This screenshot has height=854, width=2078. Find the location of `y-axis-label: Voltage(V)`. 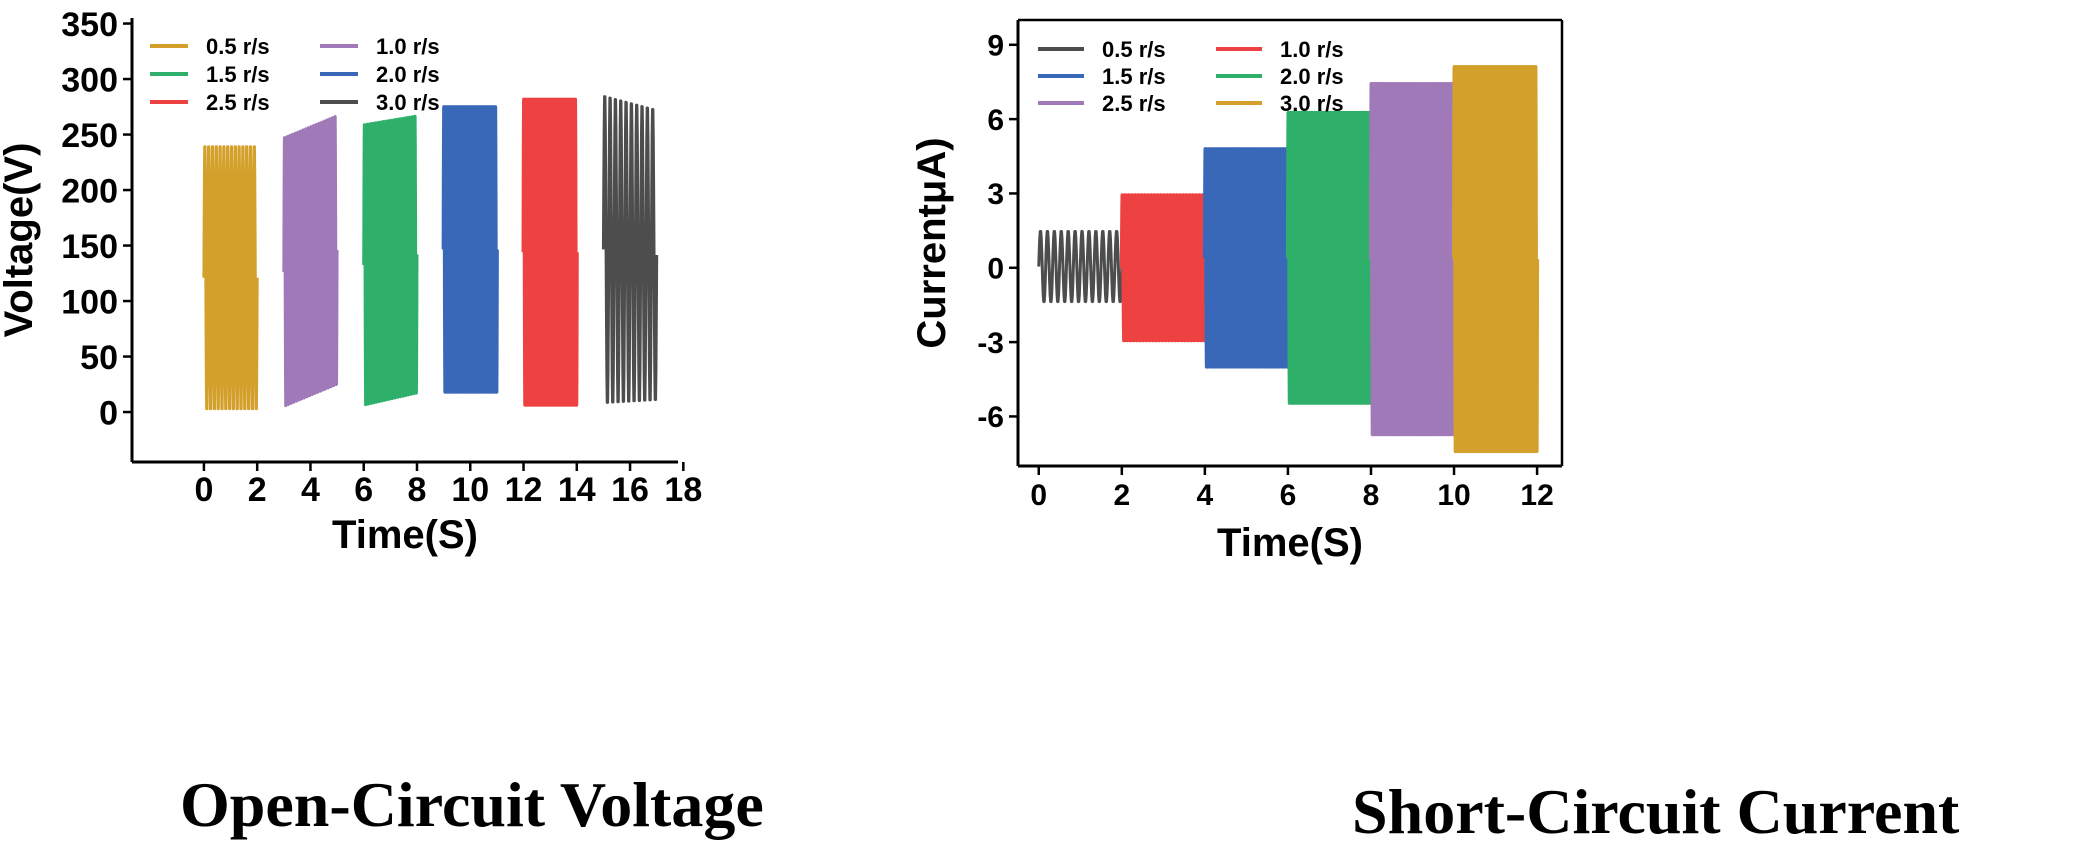

y-axis-label: Voltage(V) is located at coordinates (20, 240).